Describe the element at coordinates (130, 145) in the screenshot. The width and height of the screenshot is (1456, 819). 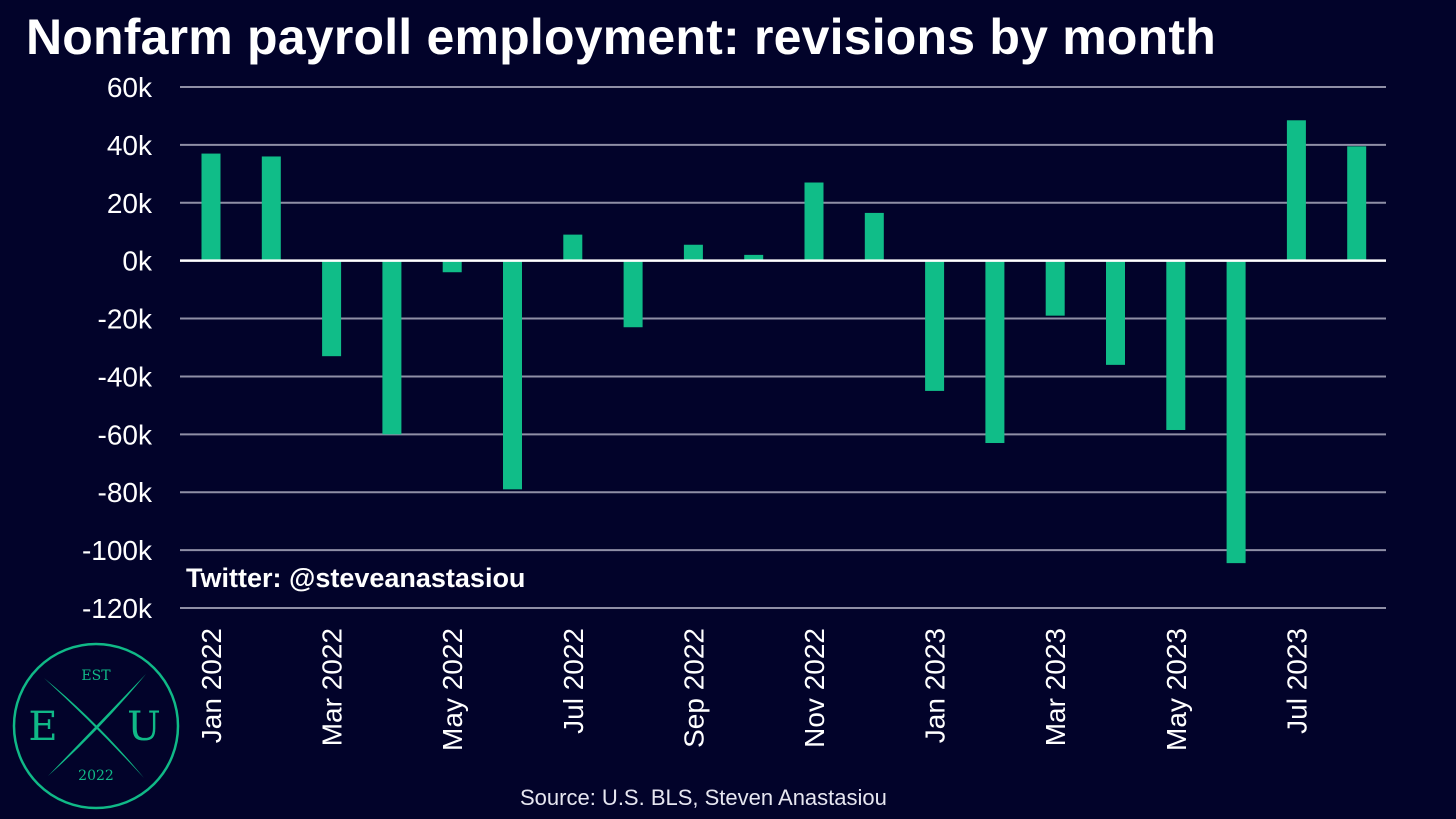
I see `y-tick-label: 40k` at that location.